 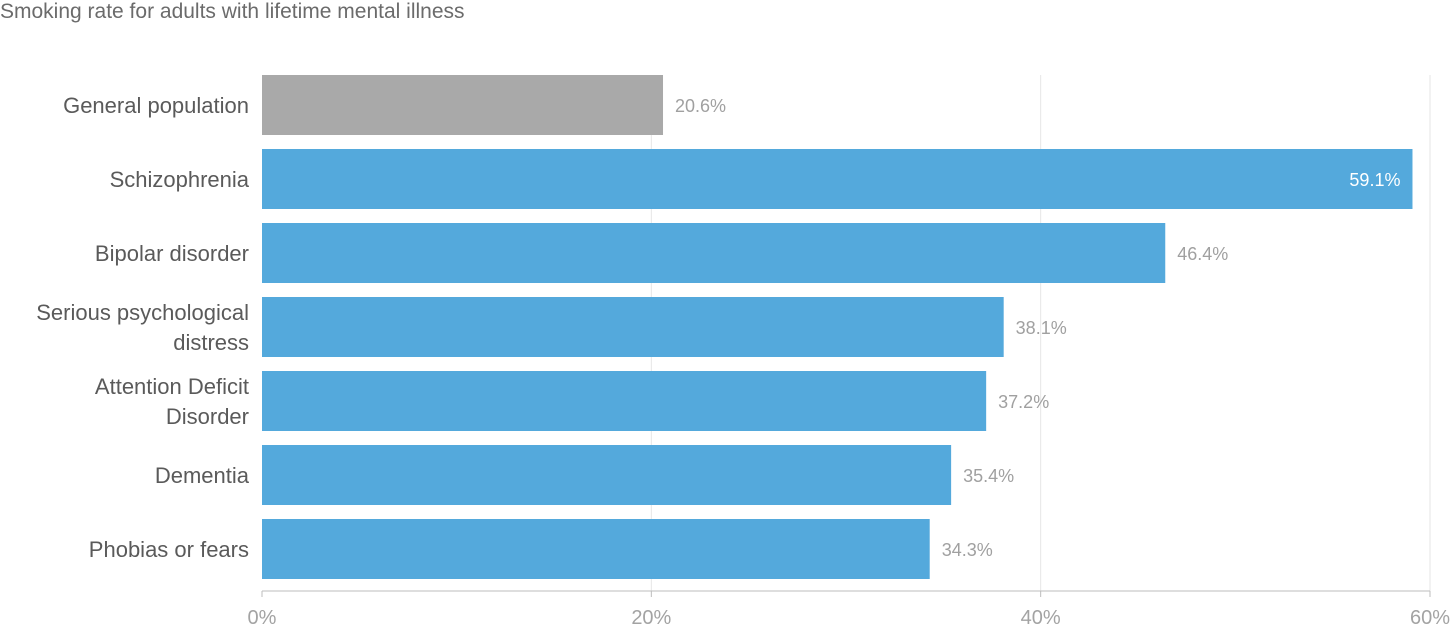 What do you see at coordinates (849, 609) in the screenshot?
I see `x-axis: 0% 20% 40% 60%` at bounding box center [849, 609].